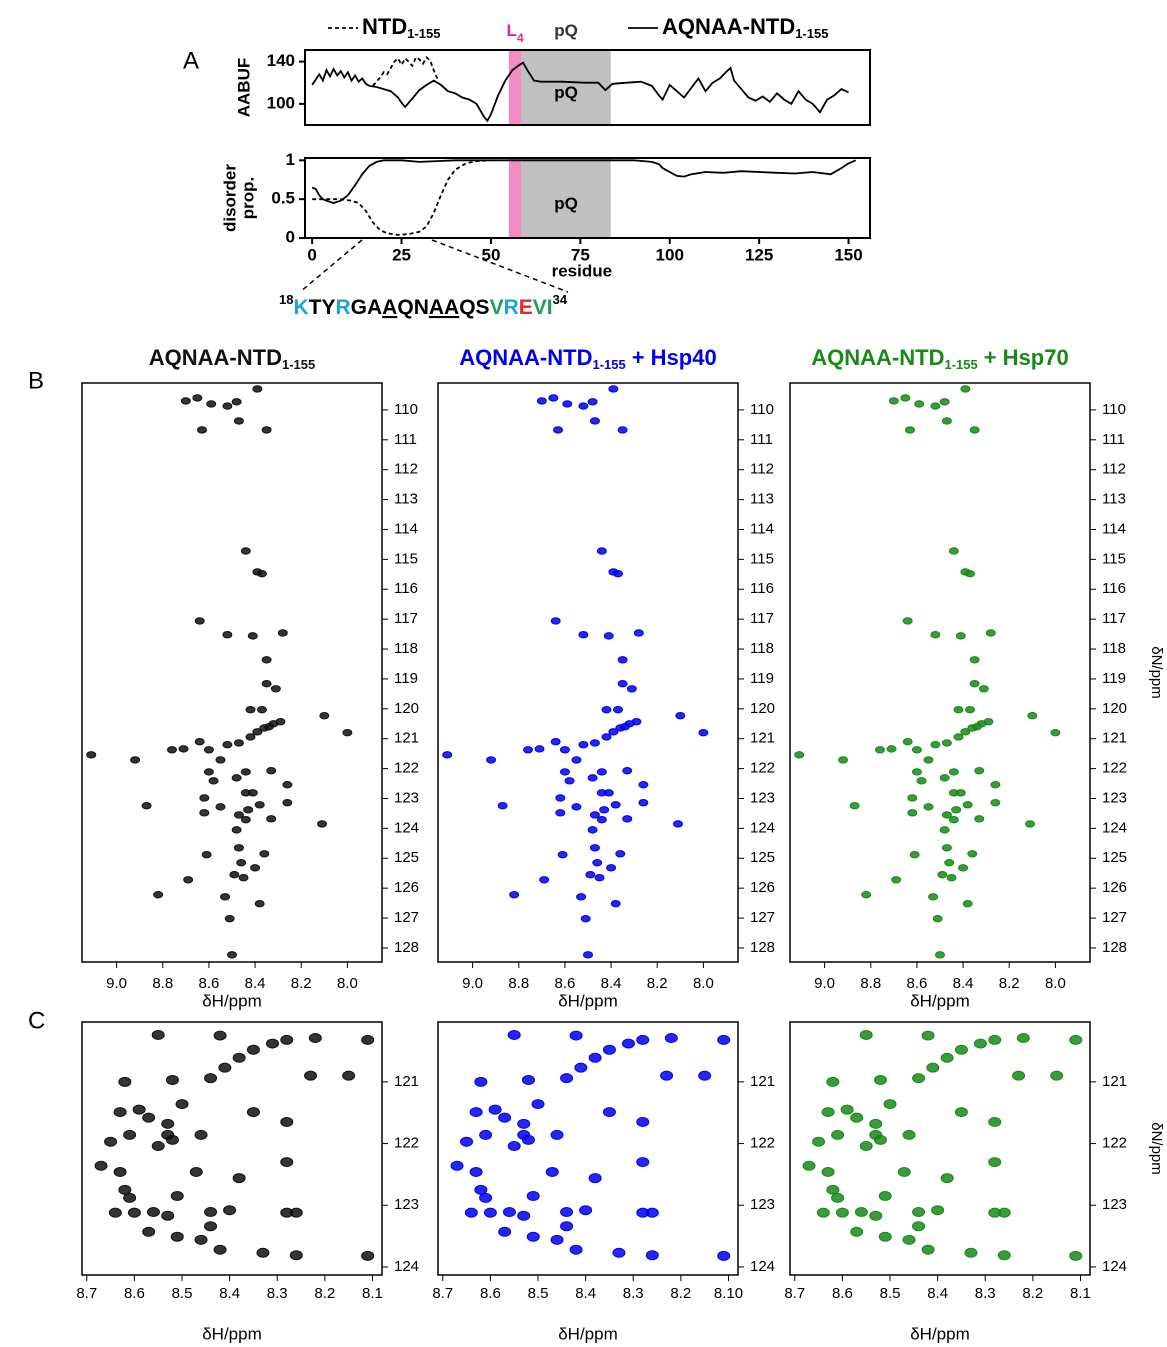 The width and height of the screenshot is (1167, 1347). I want to click on chart-title-main: AQNAA-NTD, so click(877, 357).